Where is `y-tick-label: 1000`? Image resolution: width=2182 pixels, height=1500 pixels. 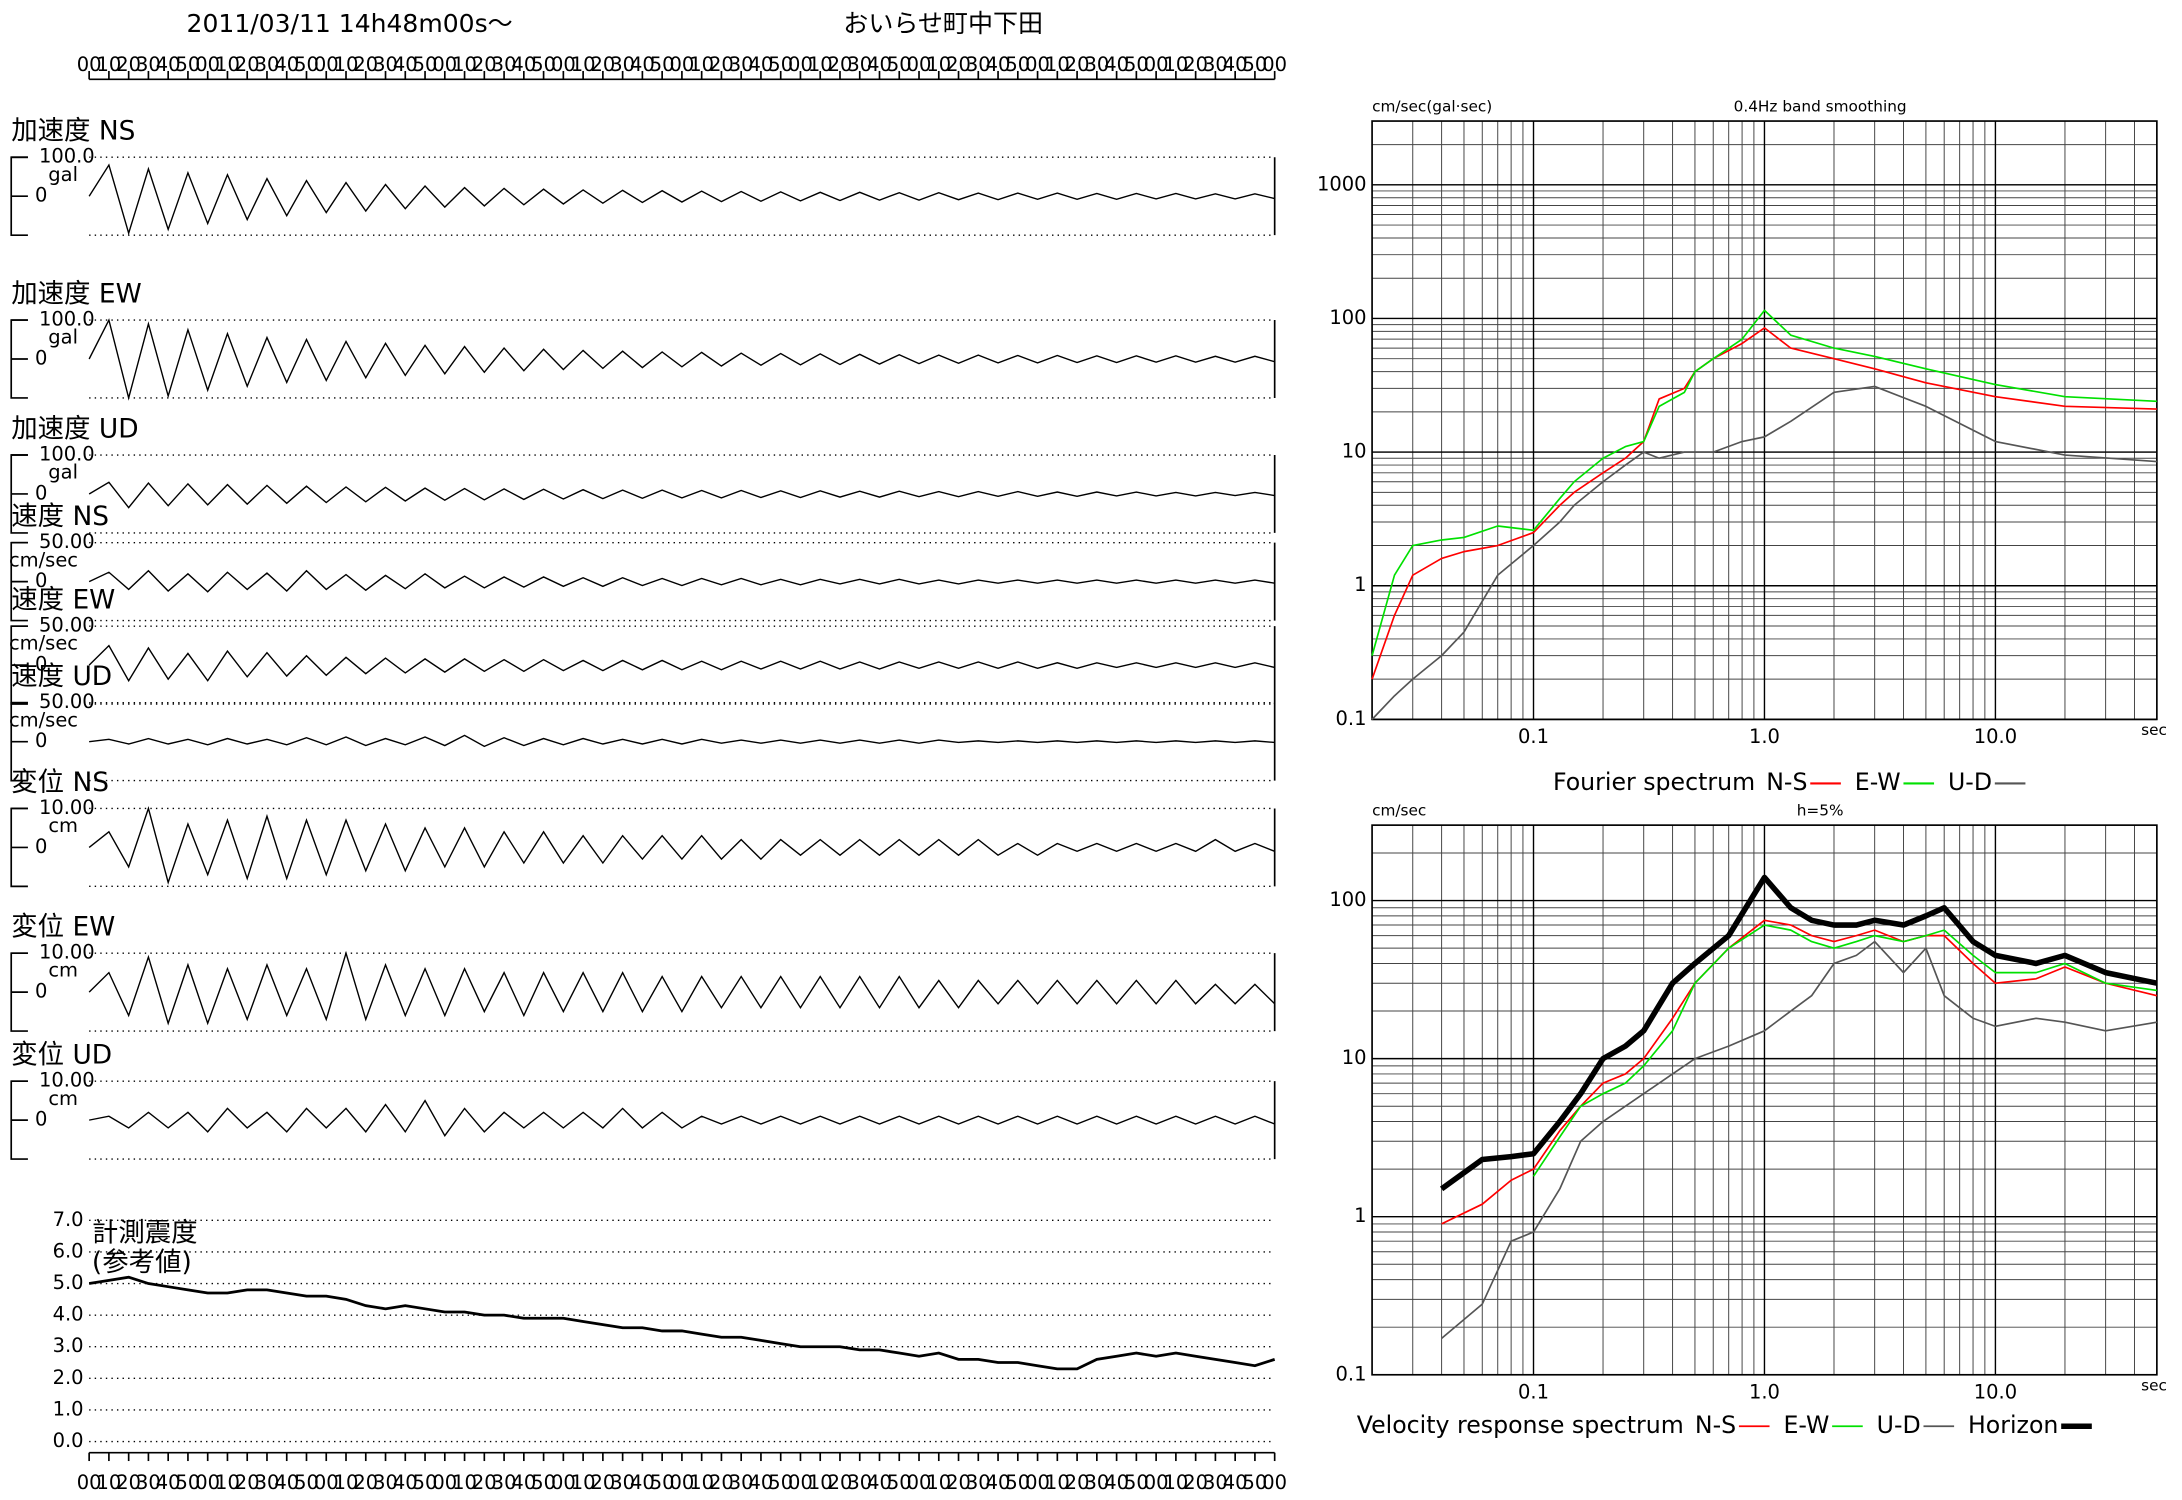
y-tick-label: 1000 is located at coordinates (1342, 183).